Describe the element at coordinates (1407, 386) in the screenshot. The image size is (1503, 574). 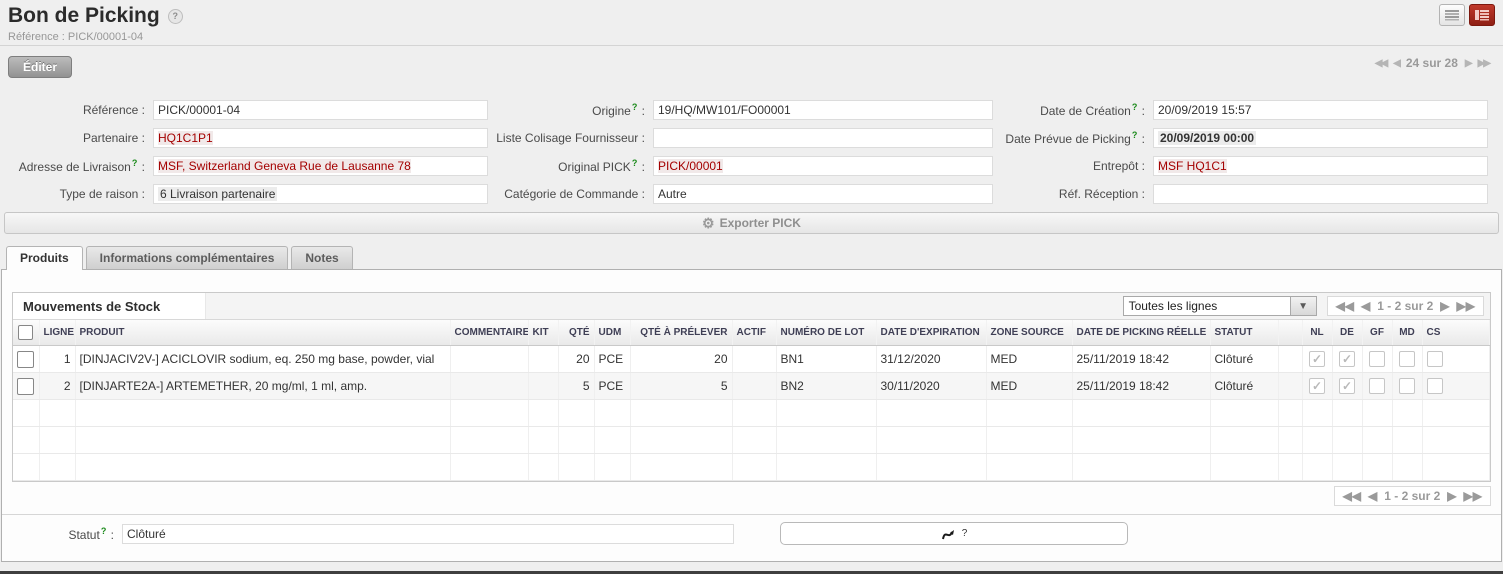
I see `flag-md-checkbox` at that location.